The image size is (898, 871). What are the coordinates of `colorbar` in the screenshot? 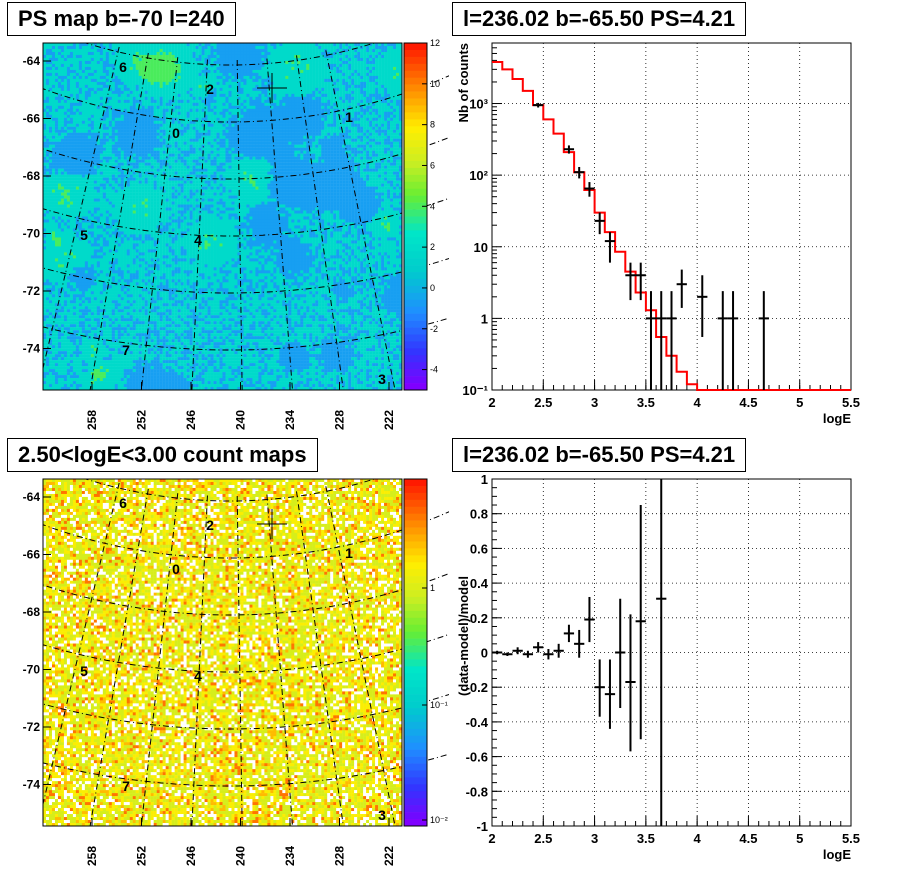 It's located at (415, 653).